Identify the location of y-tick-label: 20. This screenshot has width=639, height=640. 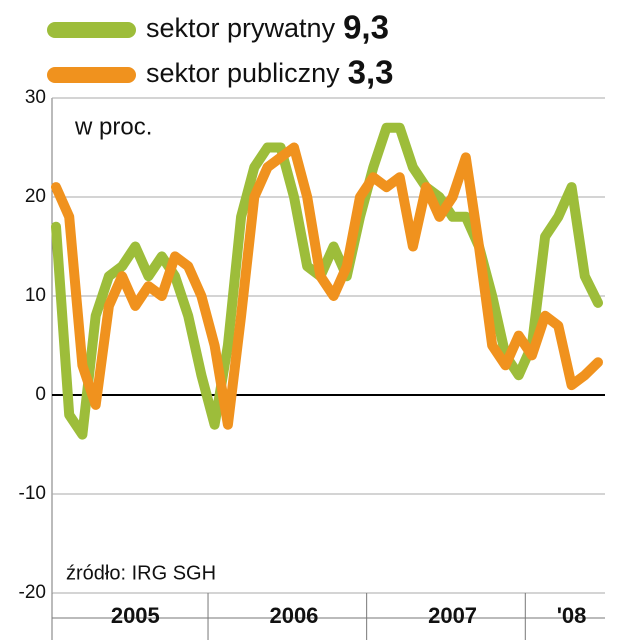
(35, 196).